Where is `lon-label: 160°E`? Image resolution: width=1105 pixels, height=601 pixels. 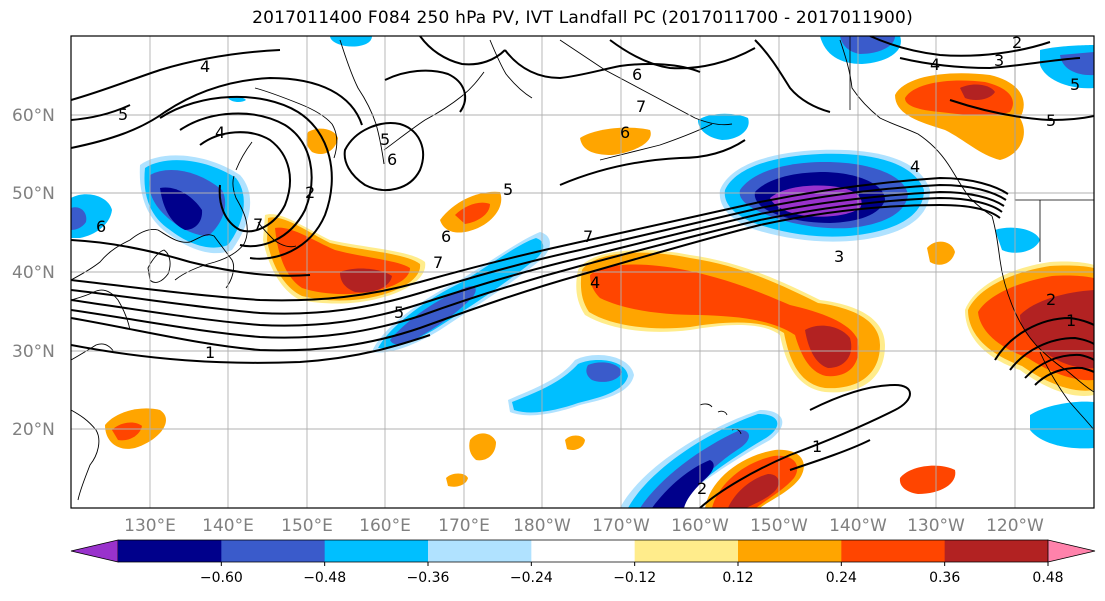 lon-label: 160°E is located at coordinates (385, 526).